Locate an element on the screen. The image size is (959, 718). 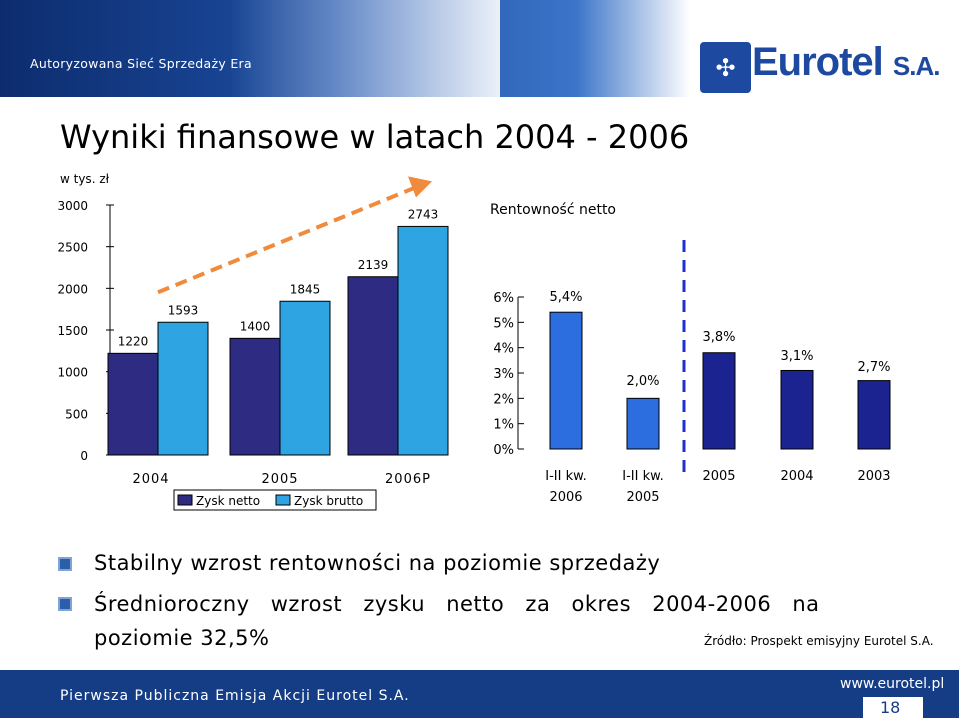
header-tagline: Autoryzowana Sieć Sprzedaży Era is located at coordinates (141, 63).